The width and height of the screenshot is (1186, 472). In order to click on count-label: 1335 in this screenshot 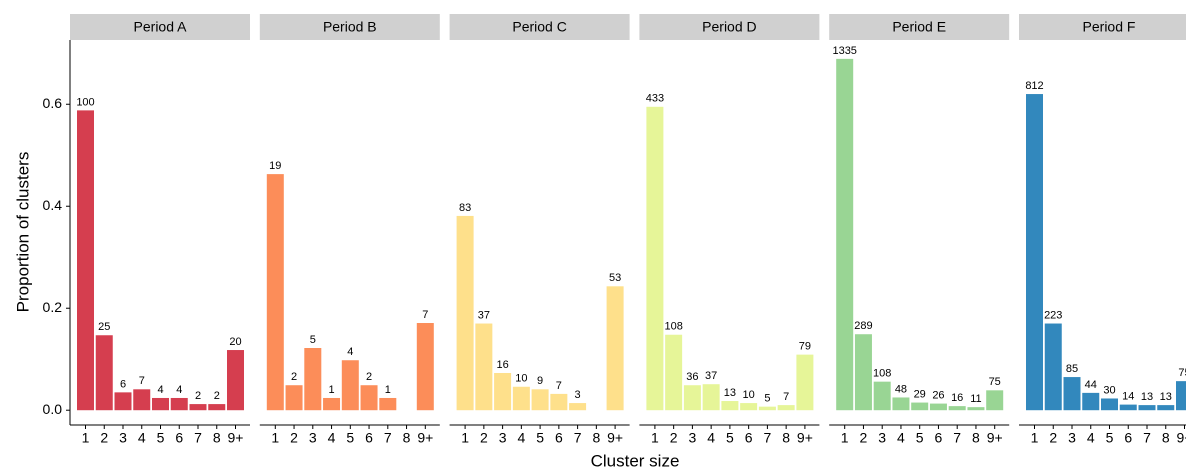, I will do `click(844, 51)`.